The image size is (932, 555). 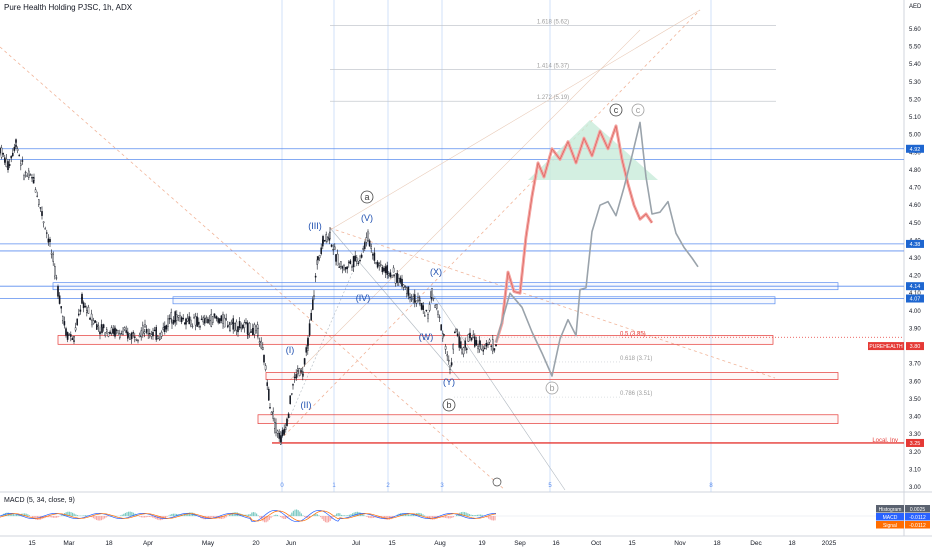 I want to click on wave-label: (X), so click(x=436, y=272).